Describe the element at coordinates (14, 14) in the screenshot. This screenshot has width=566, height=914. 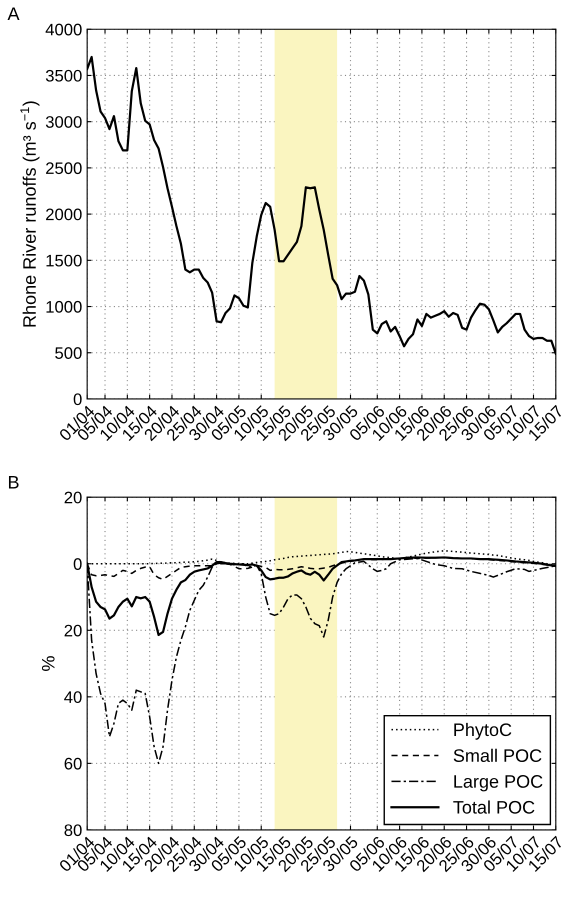
I see `chart-title: A` at that location.